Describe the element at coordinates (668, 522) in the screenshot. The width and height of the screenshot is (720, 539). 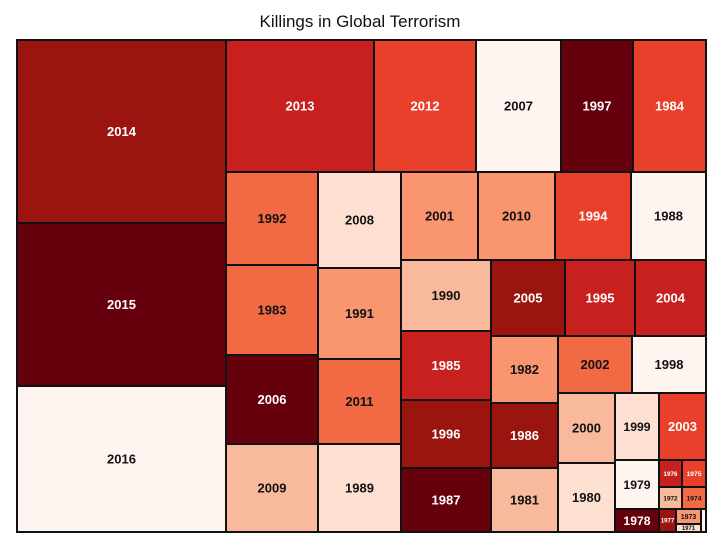
I see `treemap-label: 1977` at that location.